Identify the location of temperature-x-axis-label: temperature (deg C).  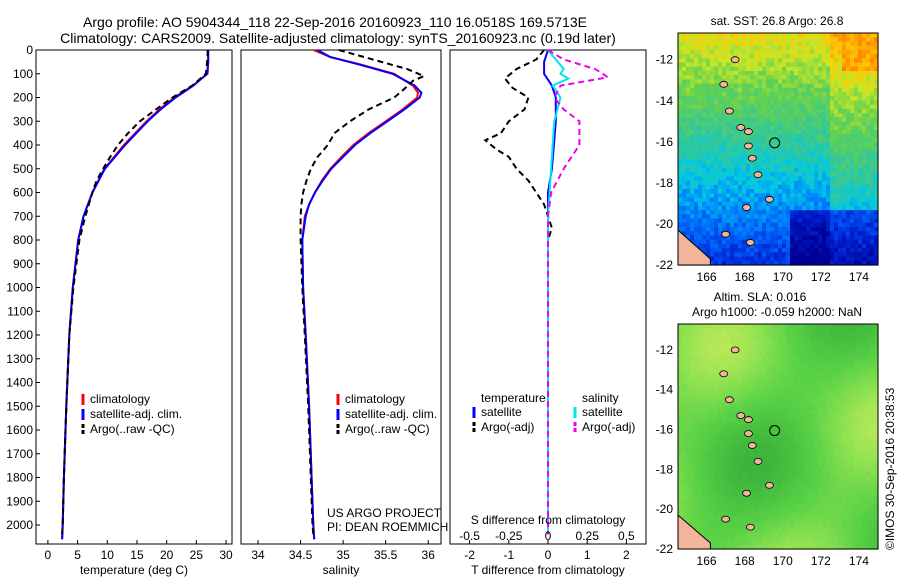
(134, 570).